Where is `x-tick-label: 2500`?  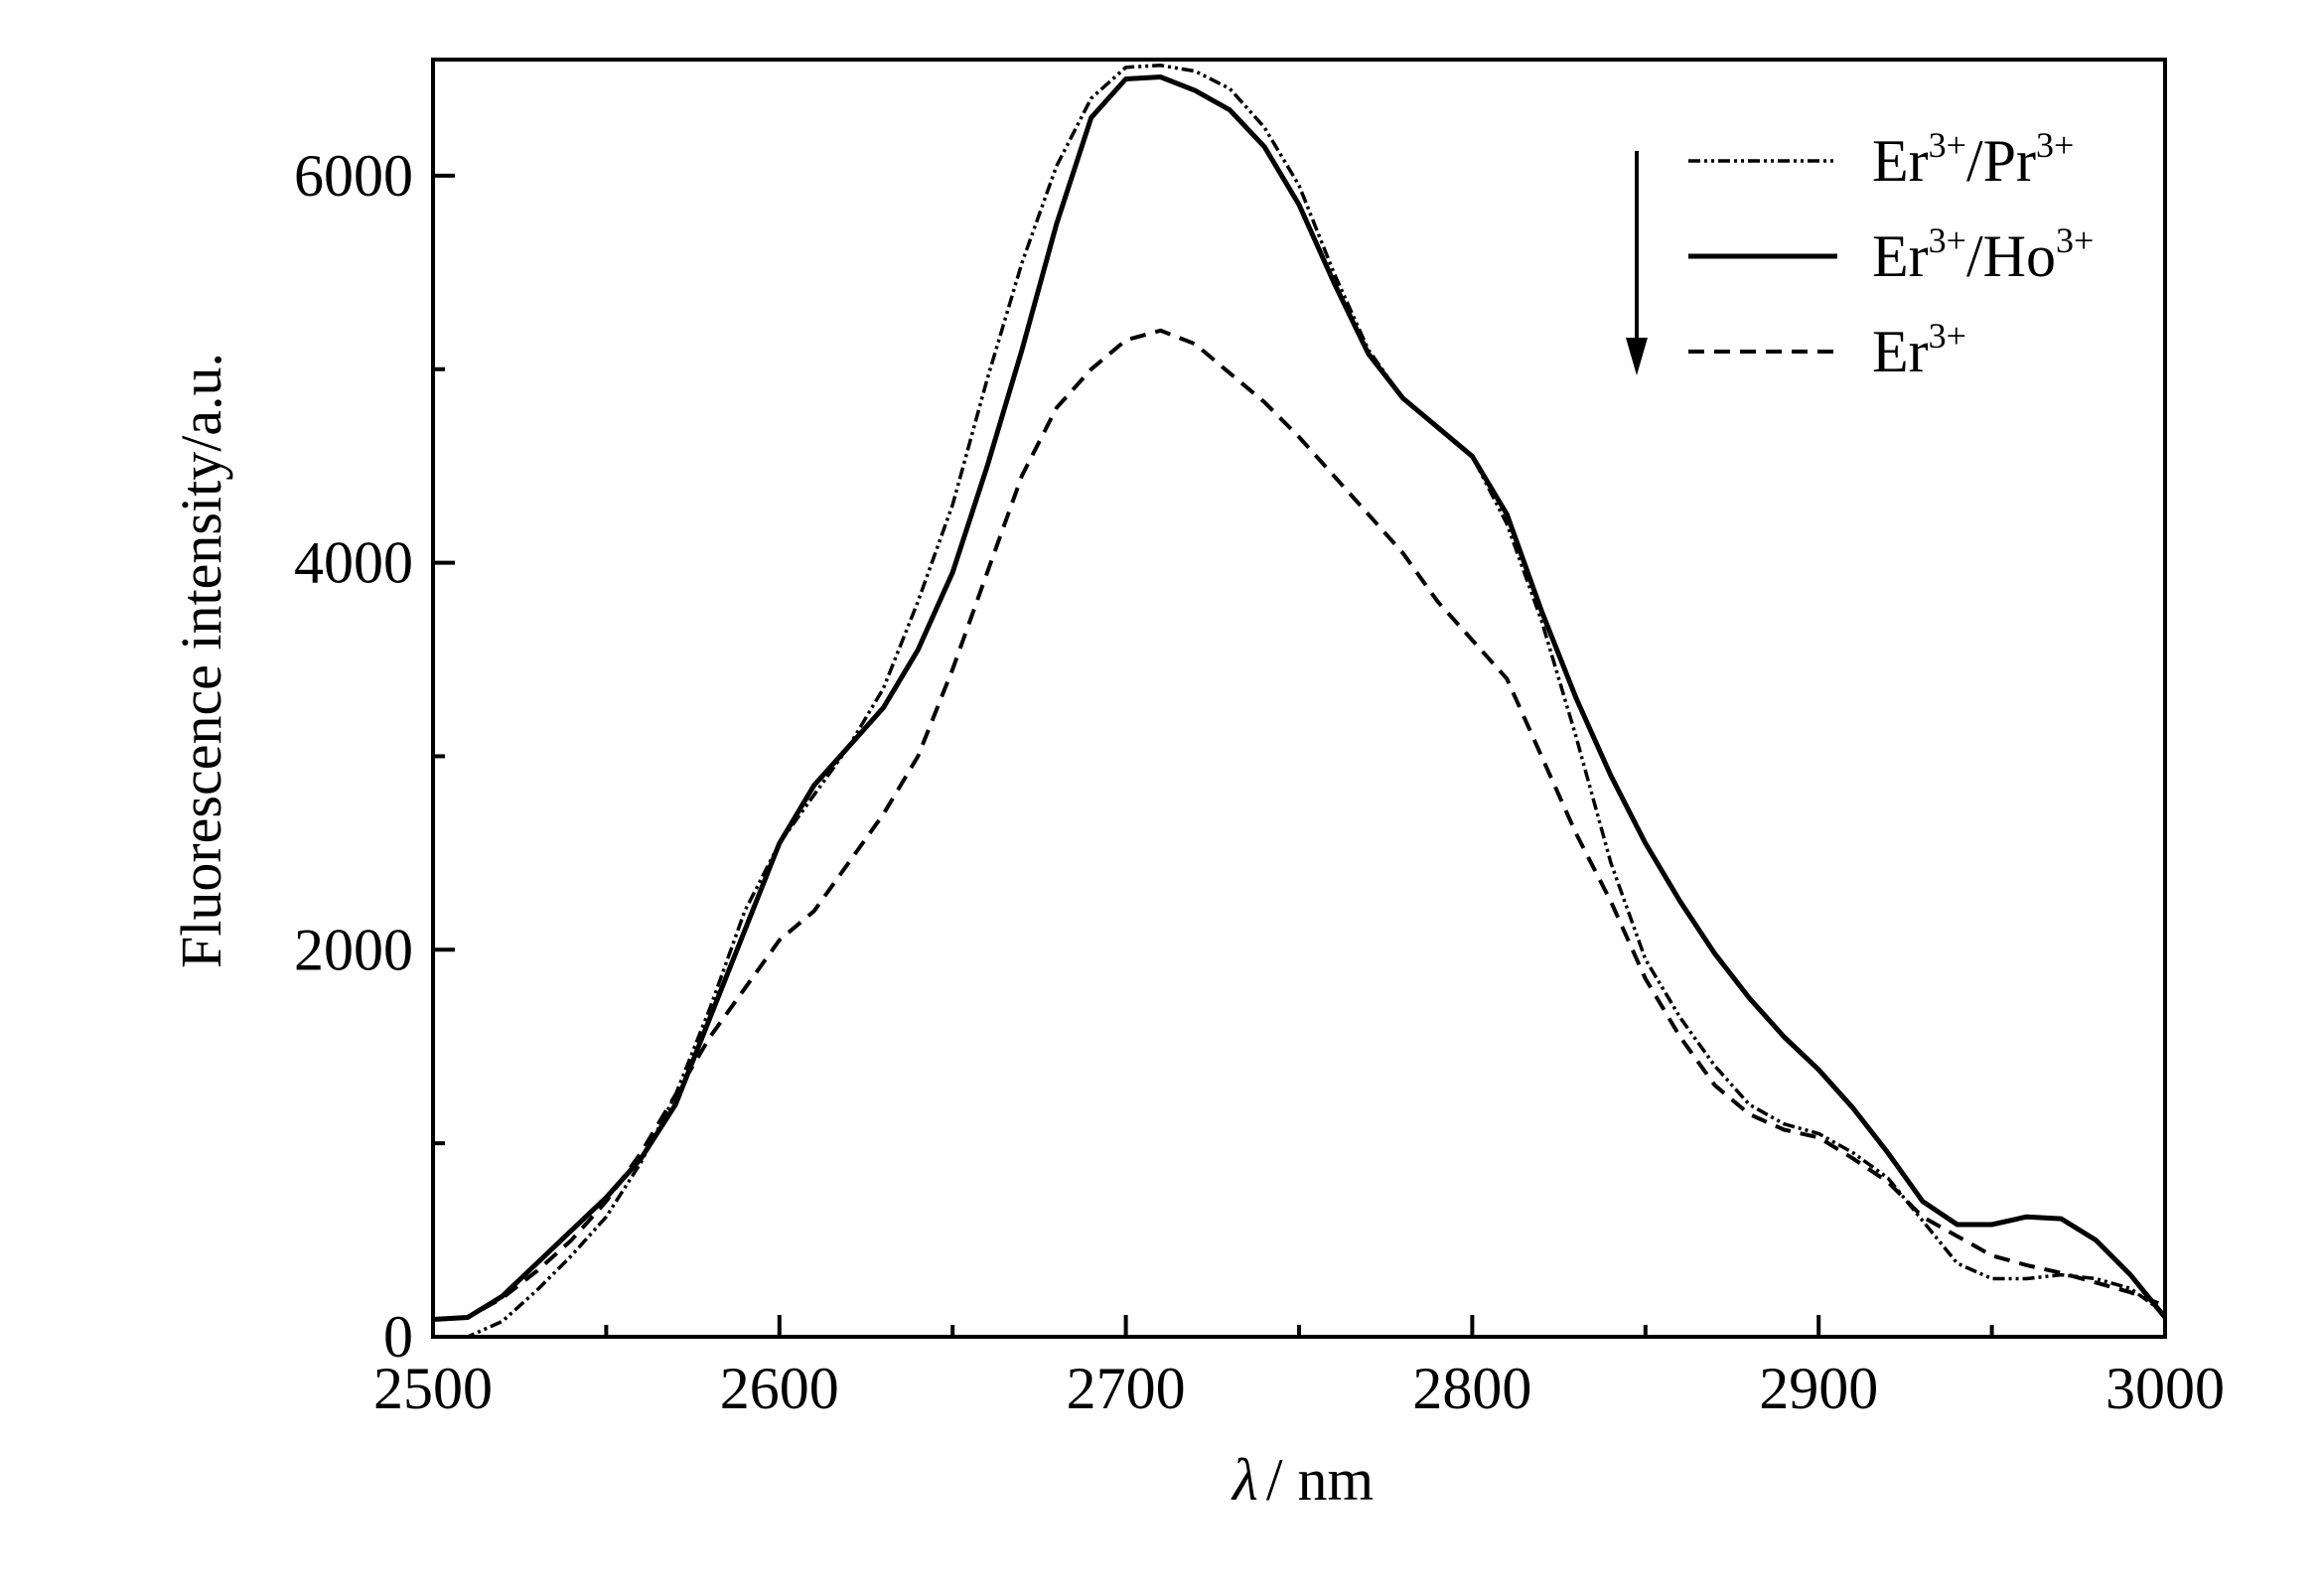 x-tick-label: 2500 is located at coordinates (433, 1389).